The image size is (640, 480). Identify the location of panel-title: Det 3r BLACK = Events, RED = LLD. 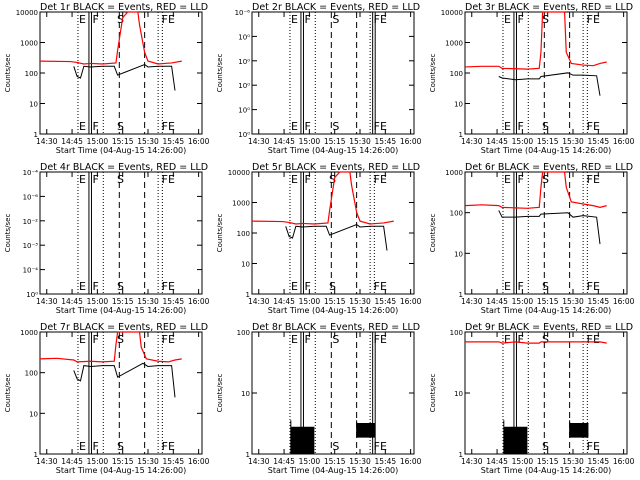
(549, 7).